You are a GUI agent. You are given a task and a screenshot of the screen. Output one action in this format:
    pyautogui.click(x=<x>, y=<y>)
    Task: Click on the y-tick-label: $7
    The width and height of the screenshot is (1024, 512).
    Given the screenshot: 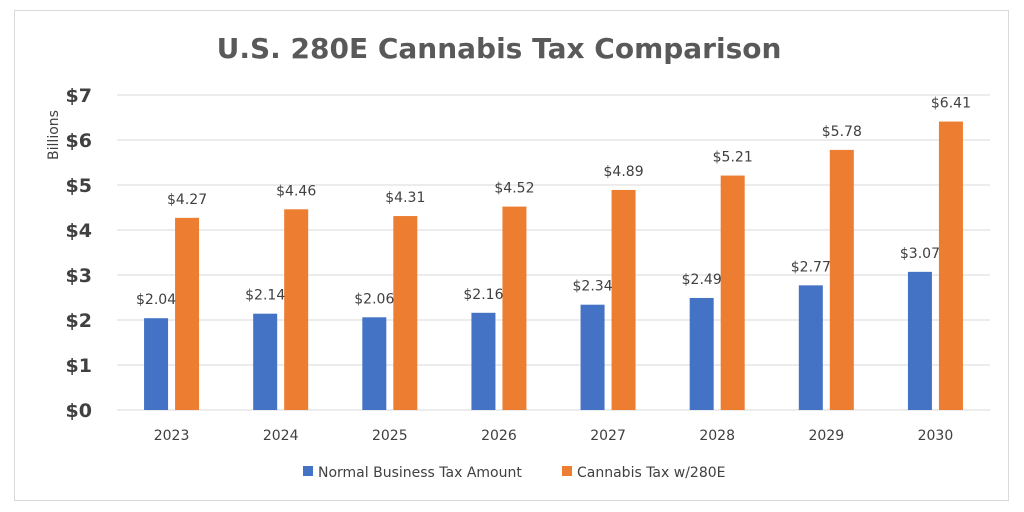 What is the action you would take?
    pyautogui.click(x=79, y=96)
    